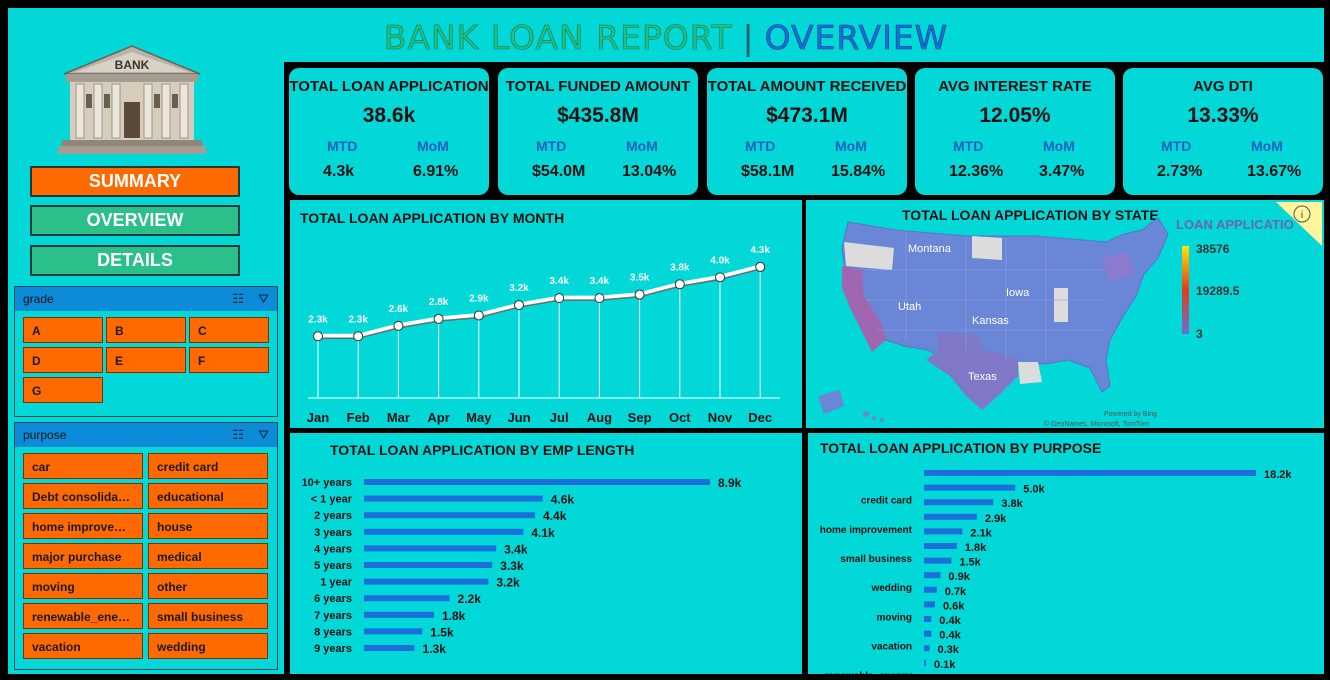 The image size is (1330, 680). I want to click on grade-chip-f: F, so click(229, 360).